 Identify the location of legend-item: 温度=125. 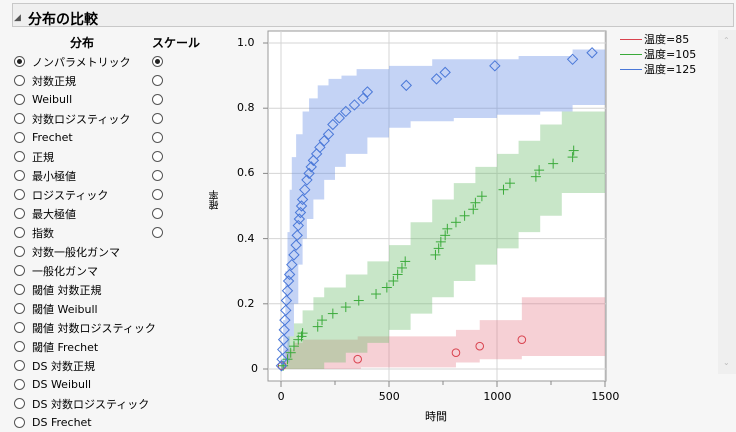
(658, 69).